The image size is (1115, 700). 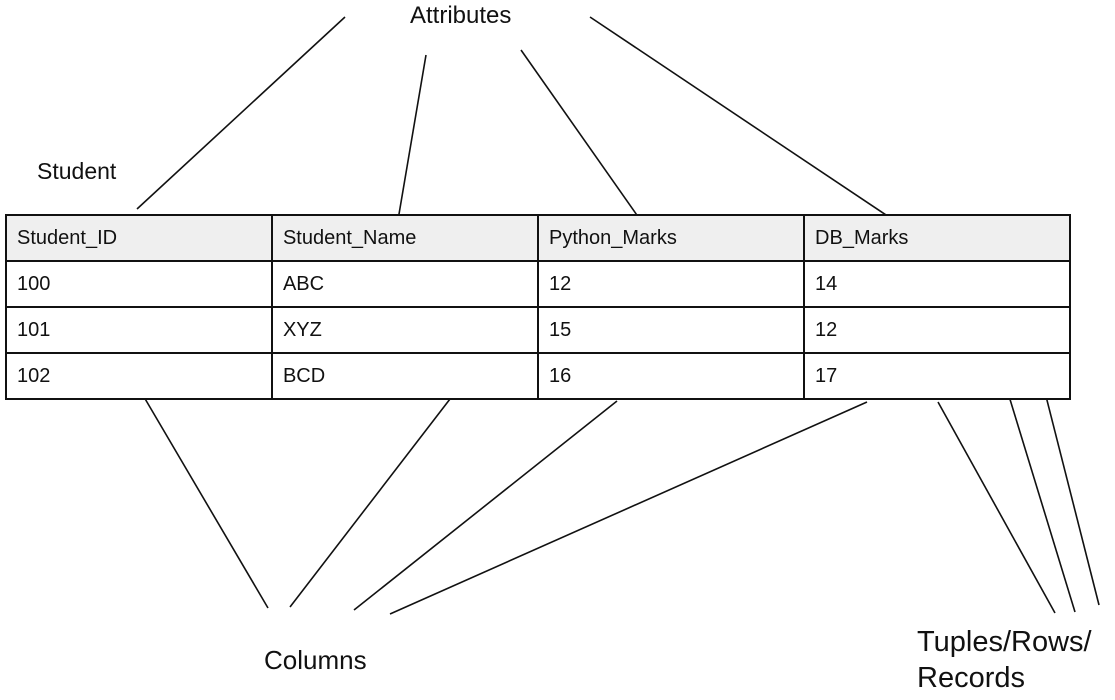 I want to click on table-cell: 100, so click(x=139, y=284).